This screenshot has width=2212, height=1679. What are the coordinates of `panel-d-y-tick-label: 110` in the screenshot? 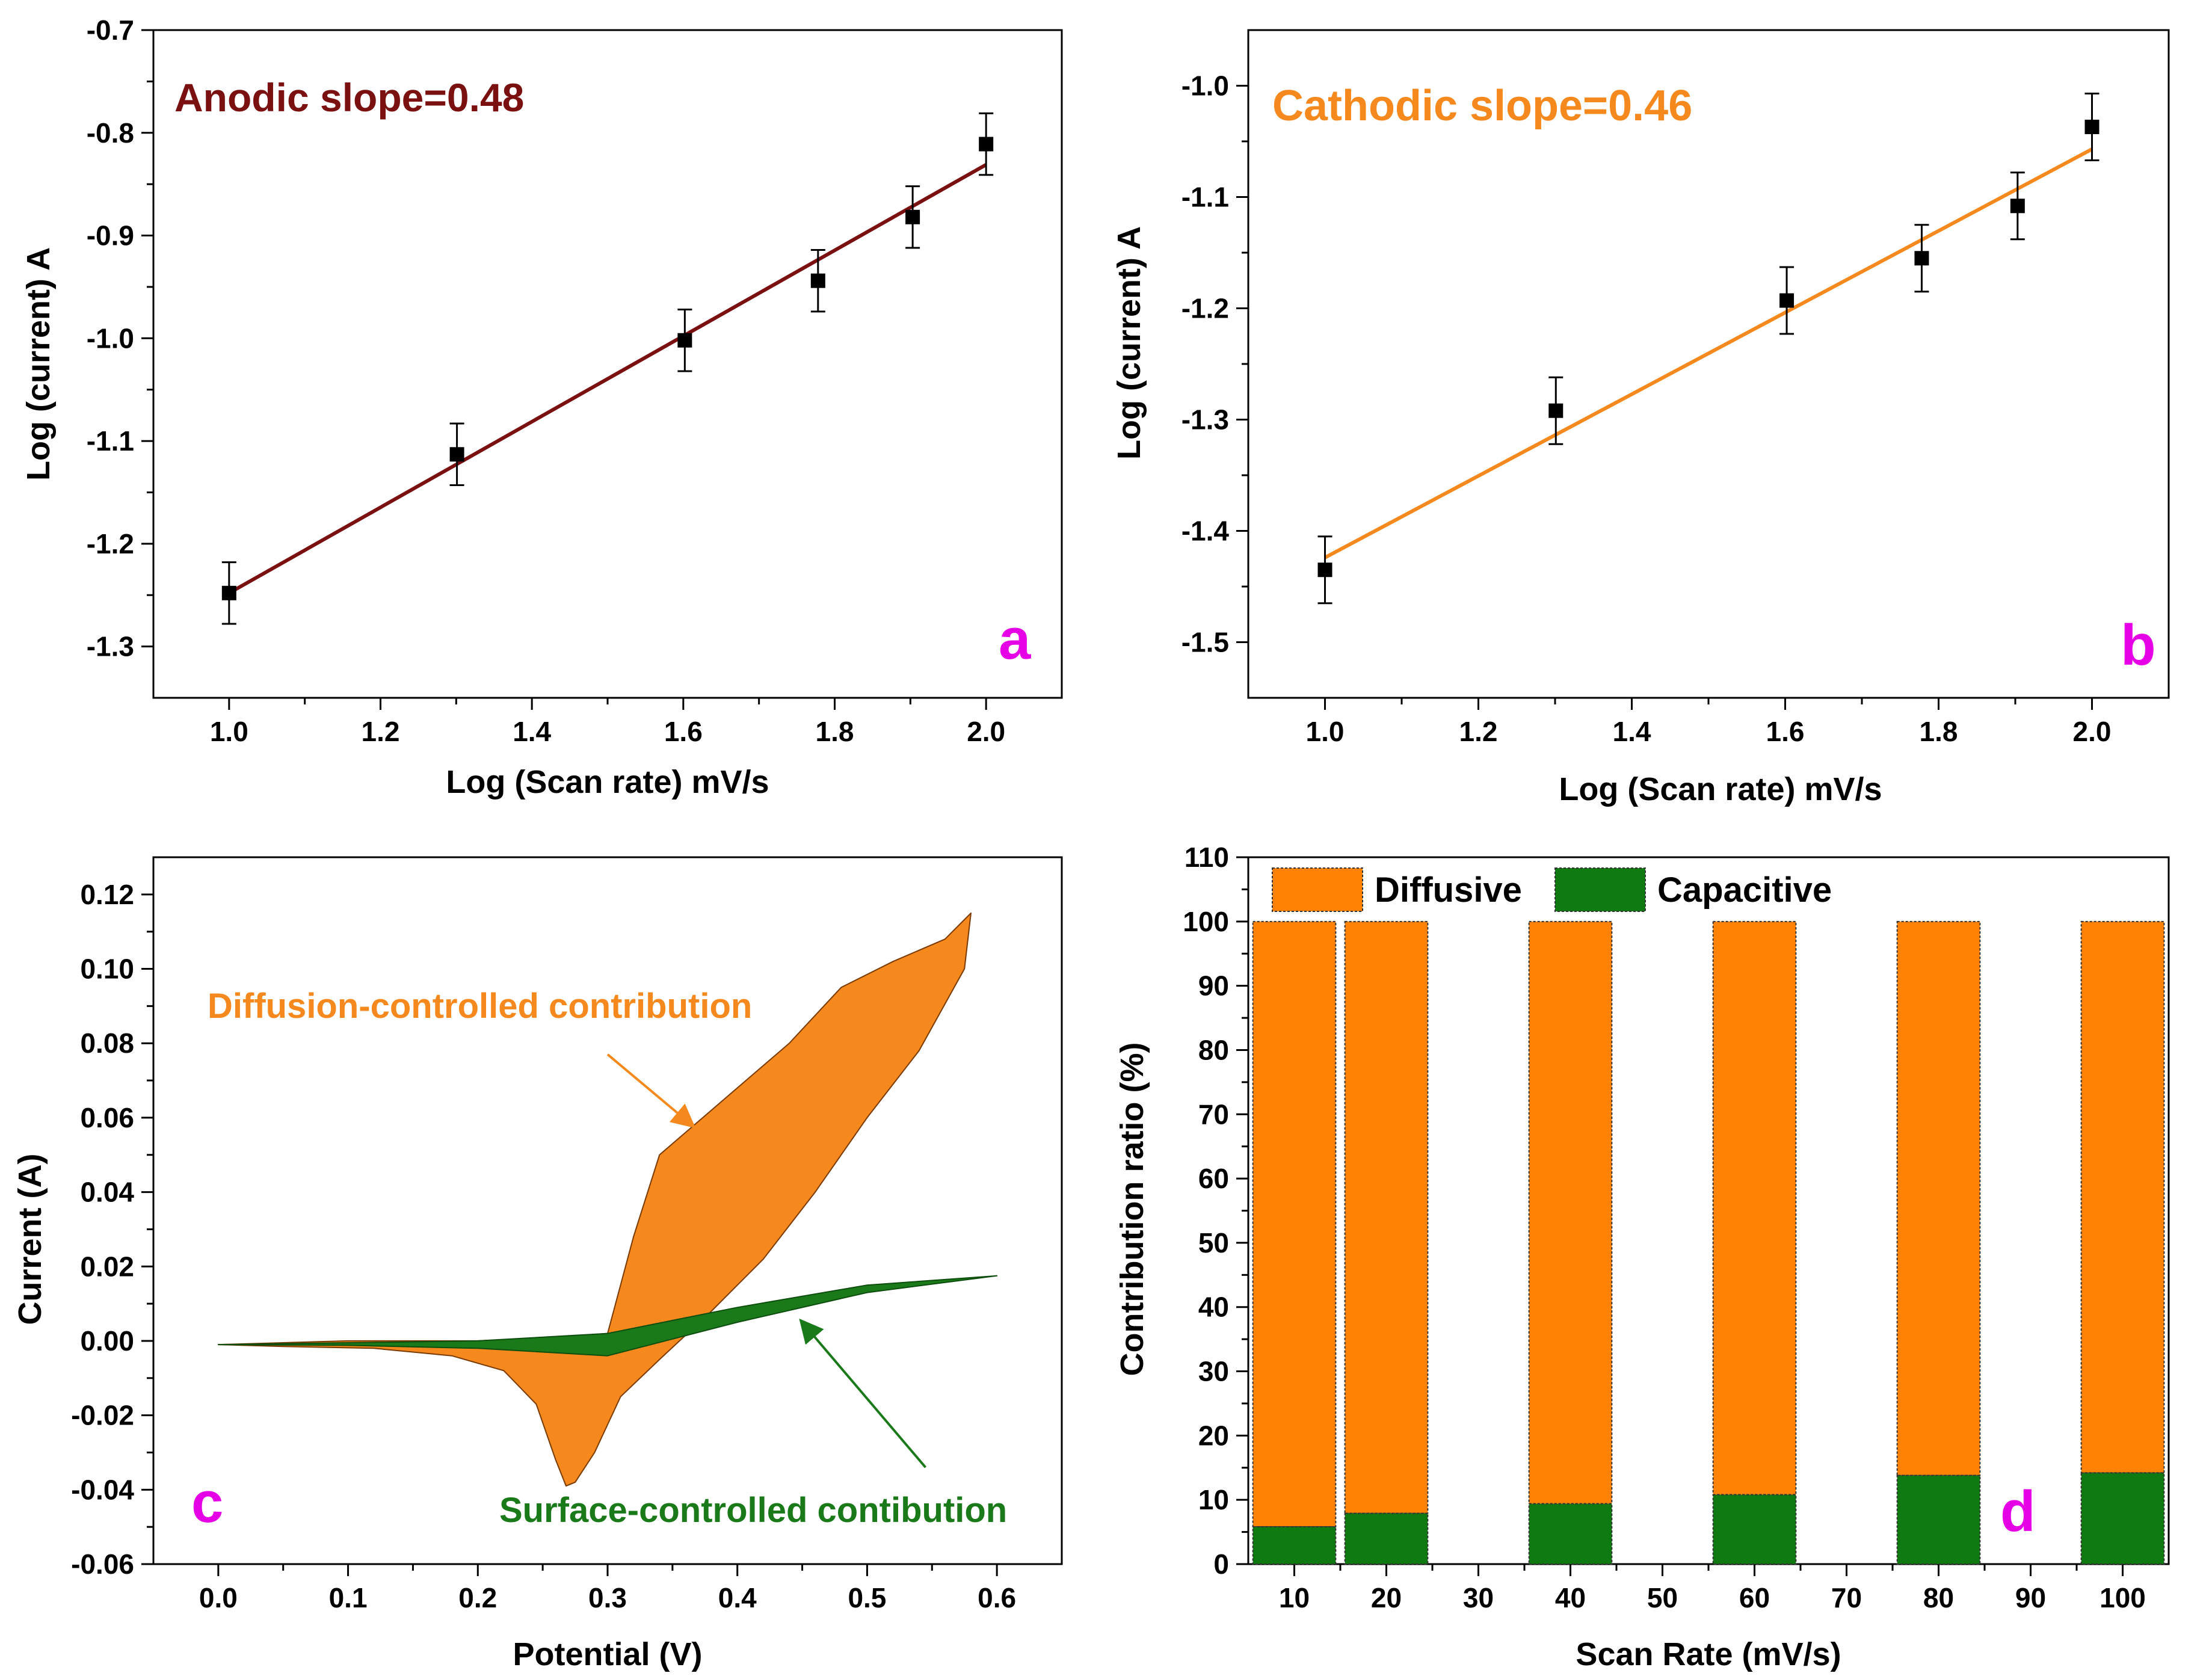 It's located at (1207, 857).